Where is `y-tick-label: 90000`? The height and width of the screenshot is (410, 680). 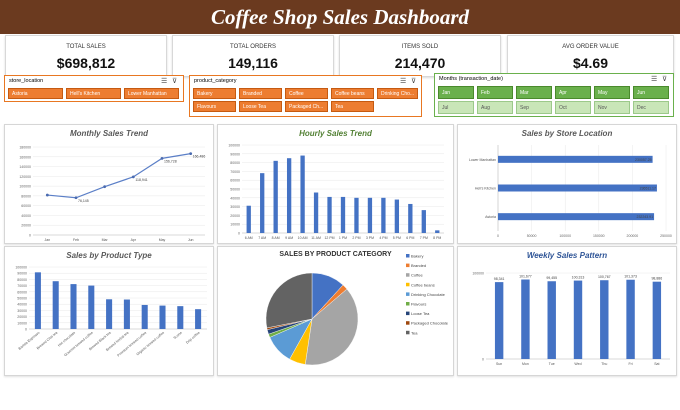 y-tick-label: 90000 is located at coordinates (22, 274).